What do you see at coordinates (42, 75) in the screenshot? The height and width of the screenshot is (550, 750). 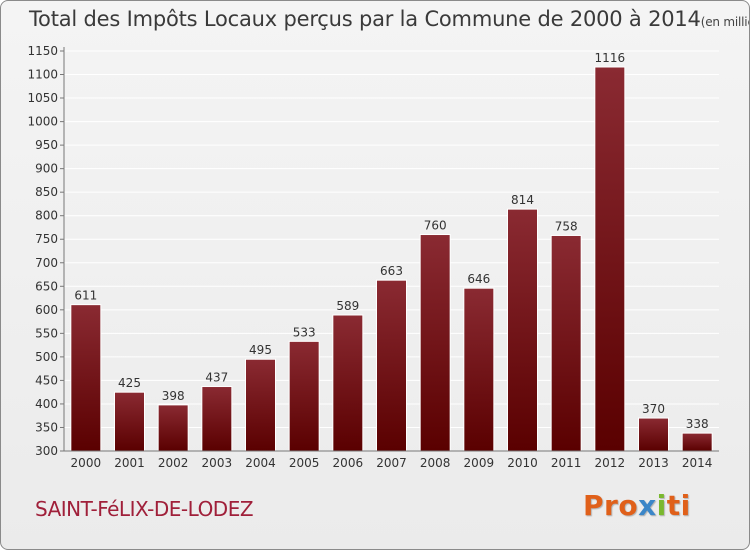 I see `y-tick-label: 1100` at bounding box center [42, 75].